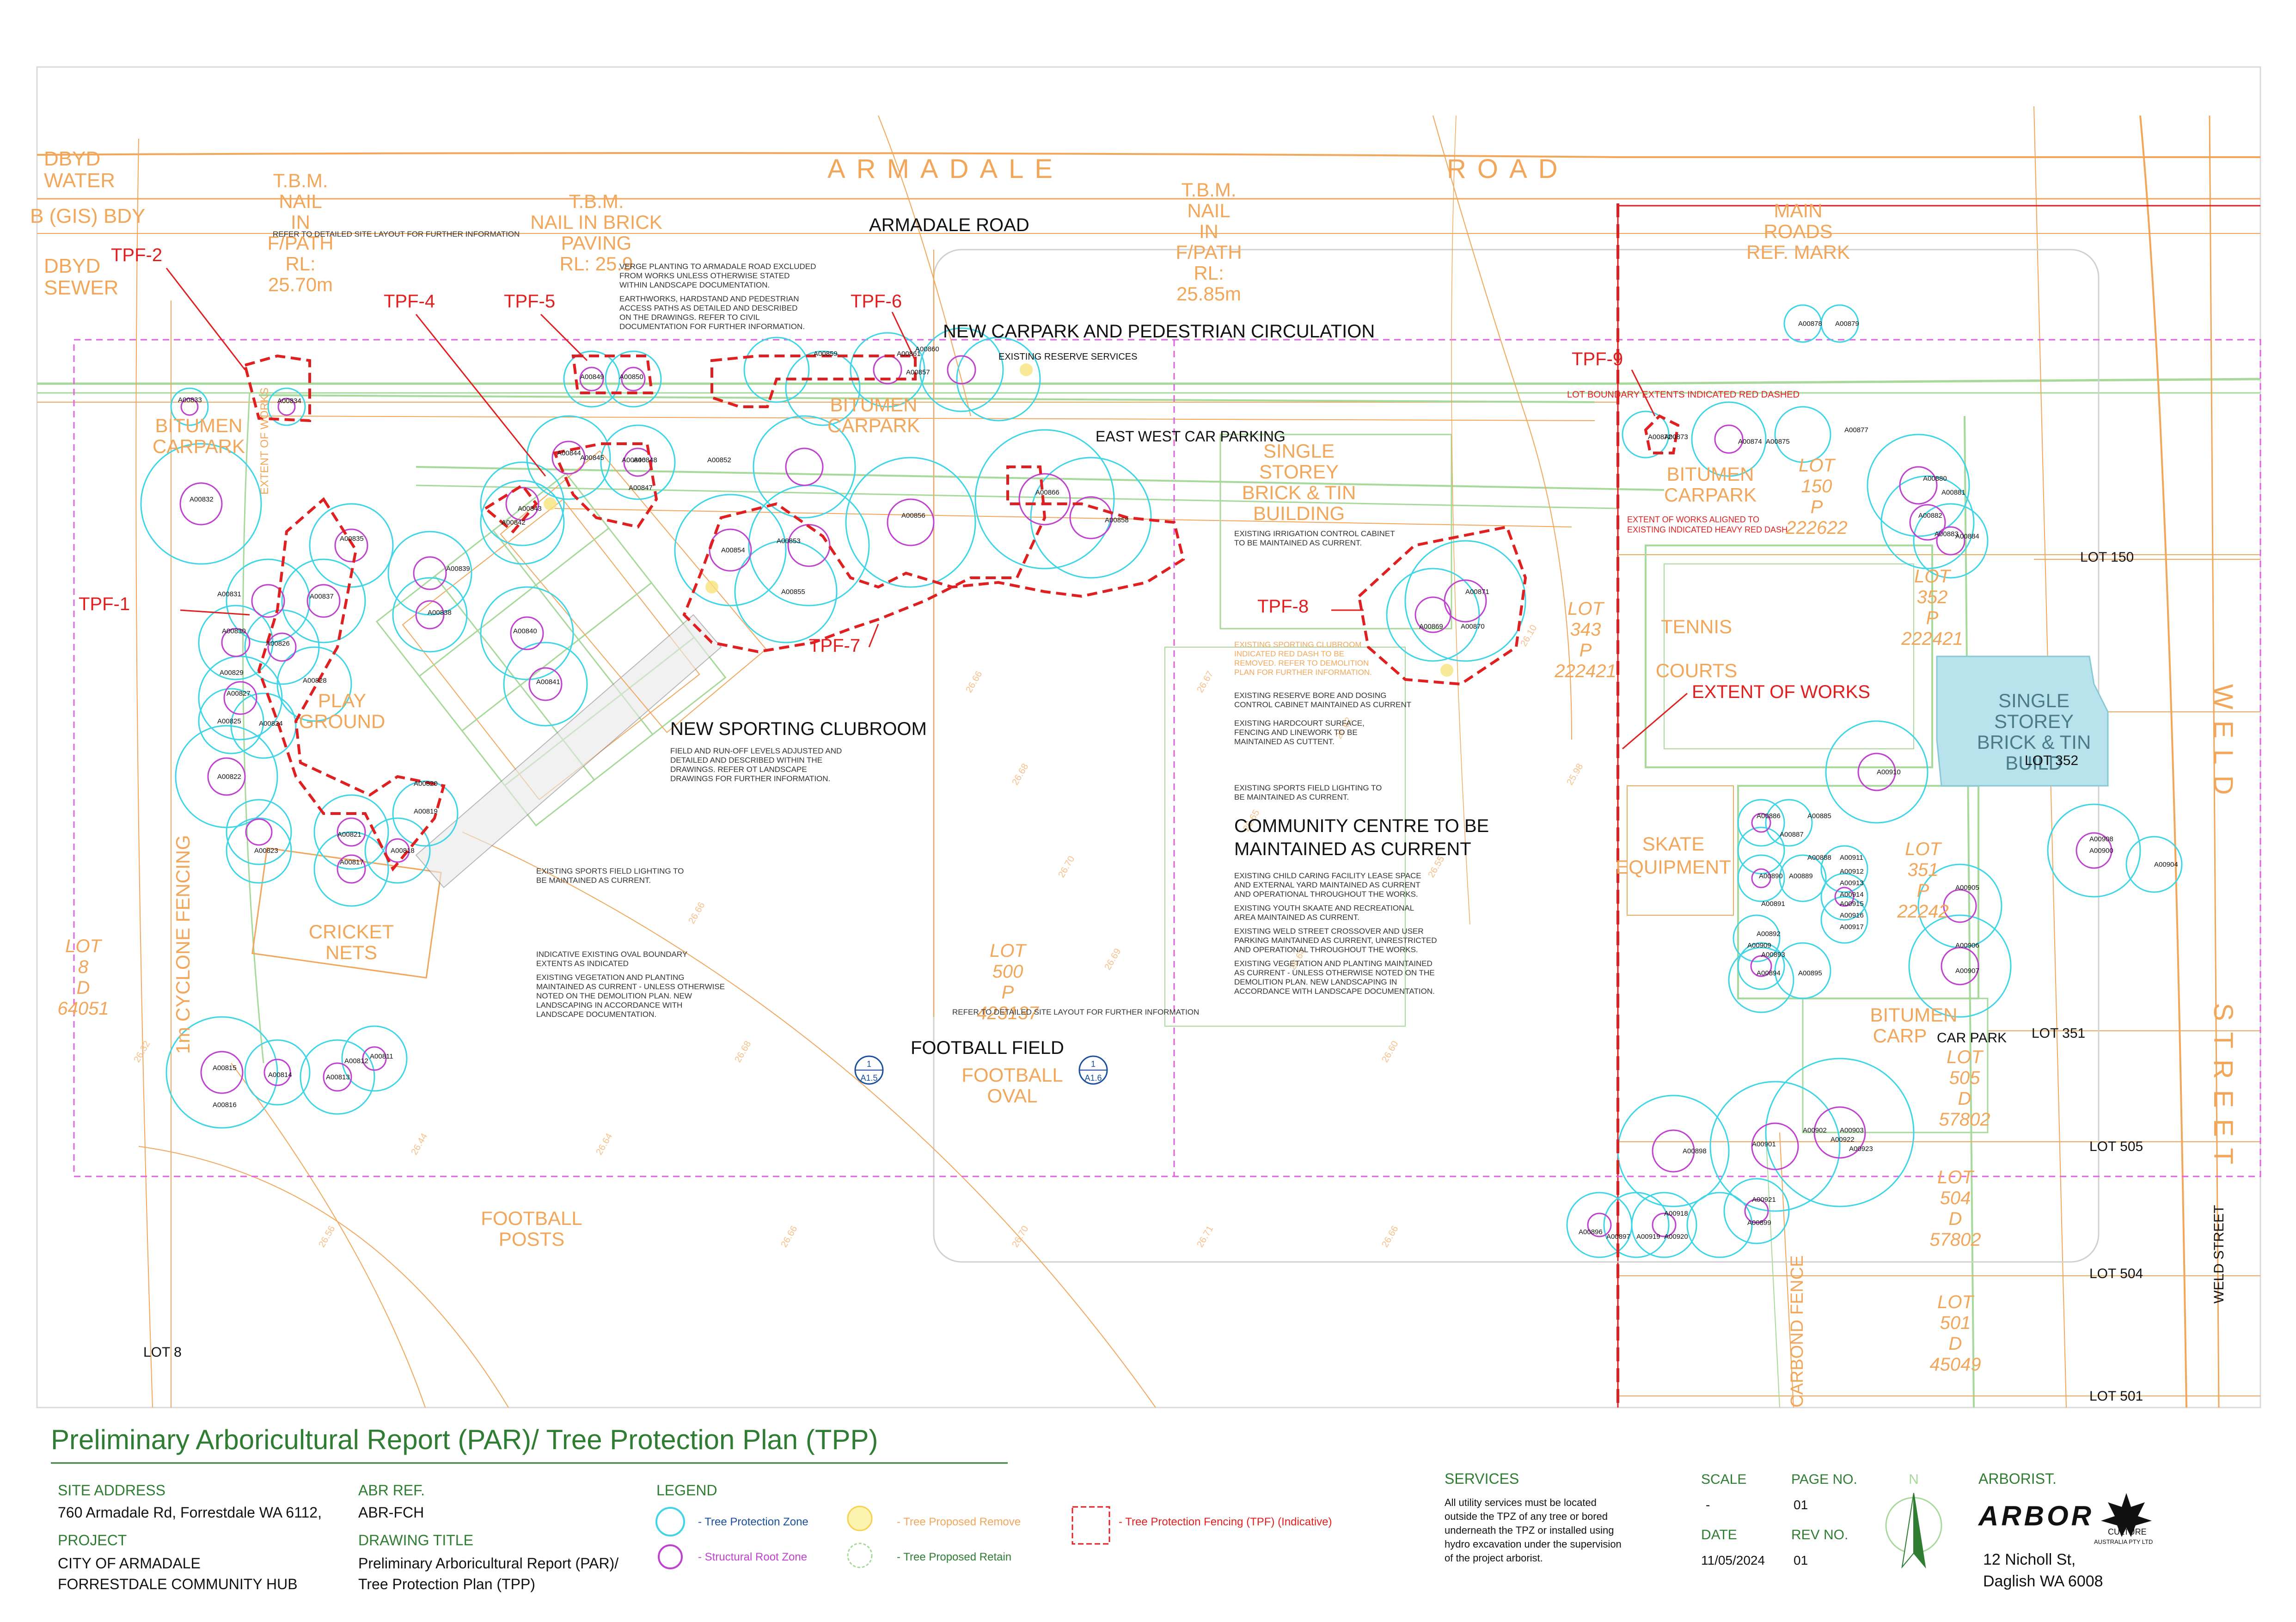 This screenshot has width=2296, height=1622. What do you see at coordinates (913, 516) in the screenshot?
I see `tree-id-label: A00856` at bounding box center [913, 516].